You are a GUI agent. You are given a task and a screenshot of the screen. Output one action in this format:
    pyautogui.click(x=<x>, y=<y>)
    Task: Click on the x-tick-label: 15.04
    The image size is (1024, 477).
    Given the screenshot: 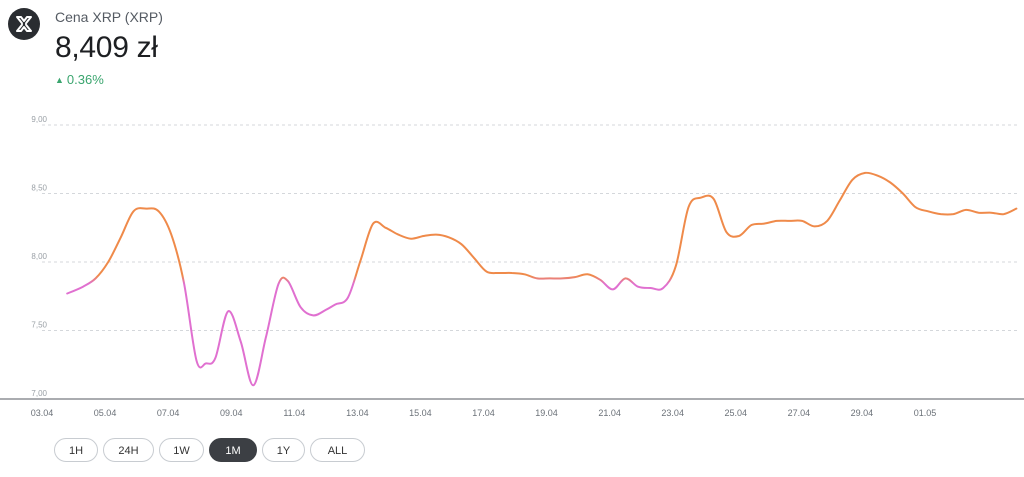 What is the action you would take?
    pyautogui.click(x=420, y=413)
    